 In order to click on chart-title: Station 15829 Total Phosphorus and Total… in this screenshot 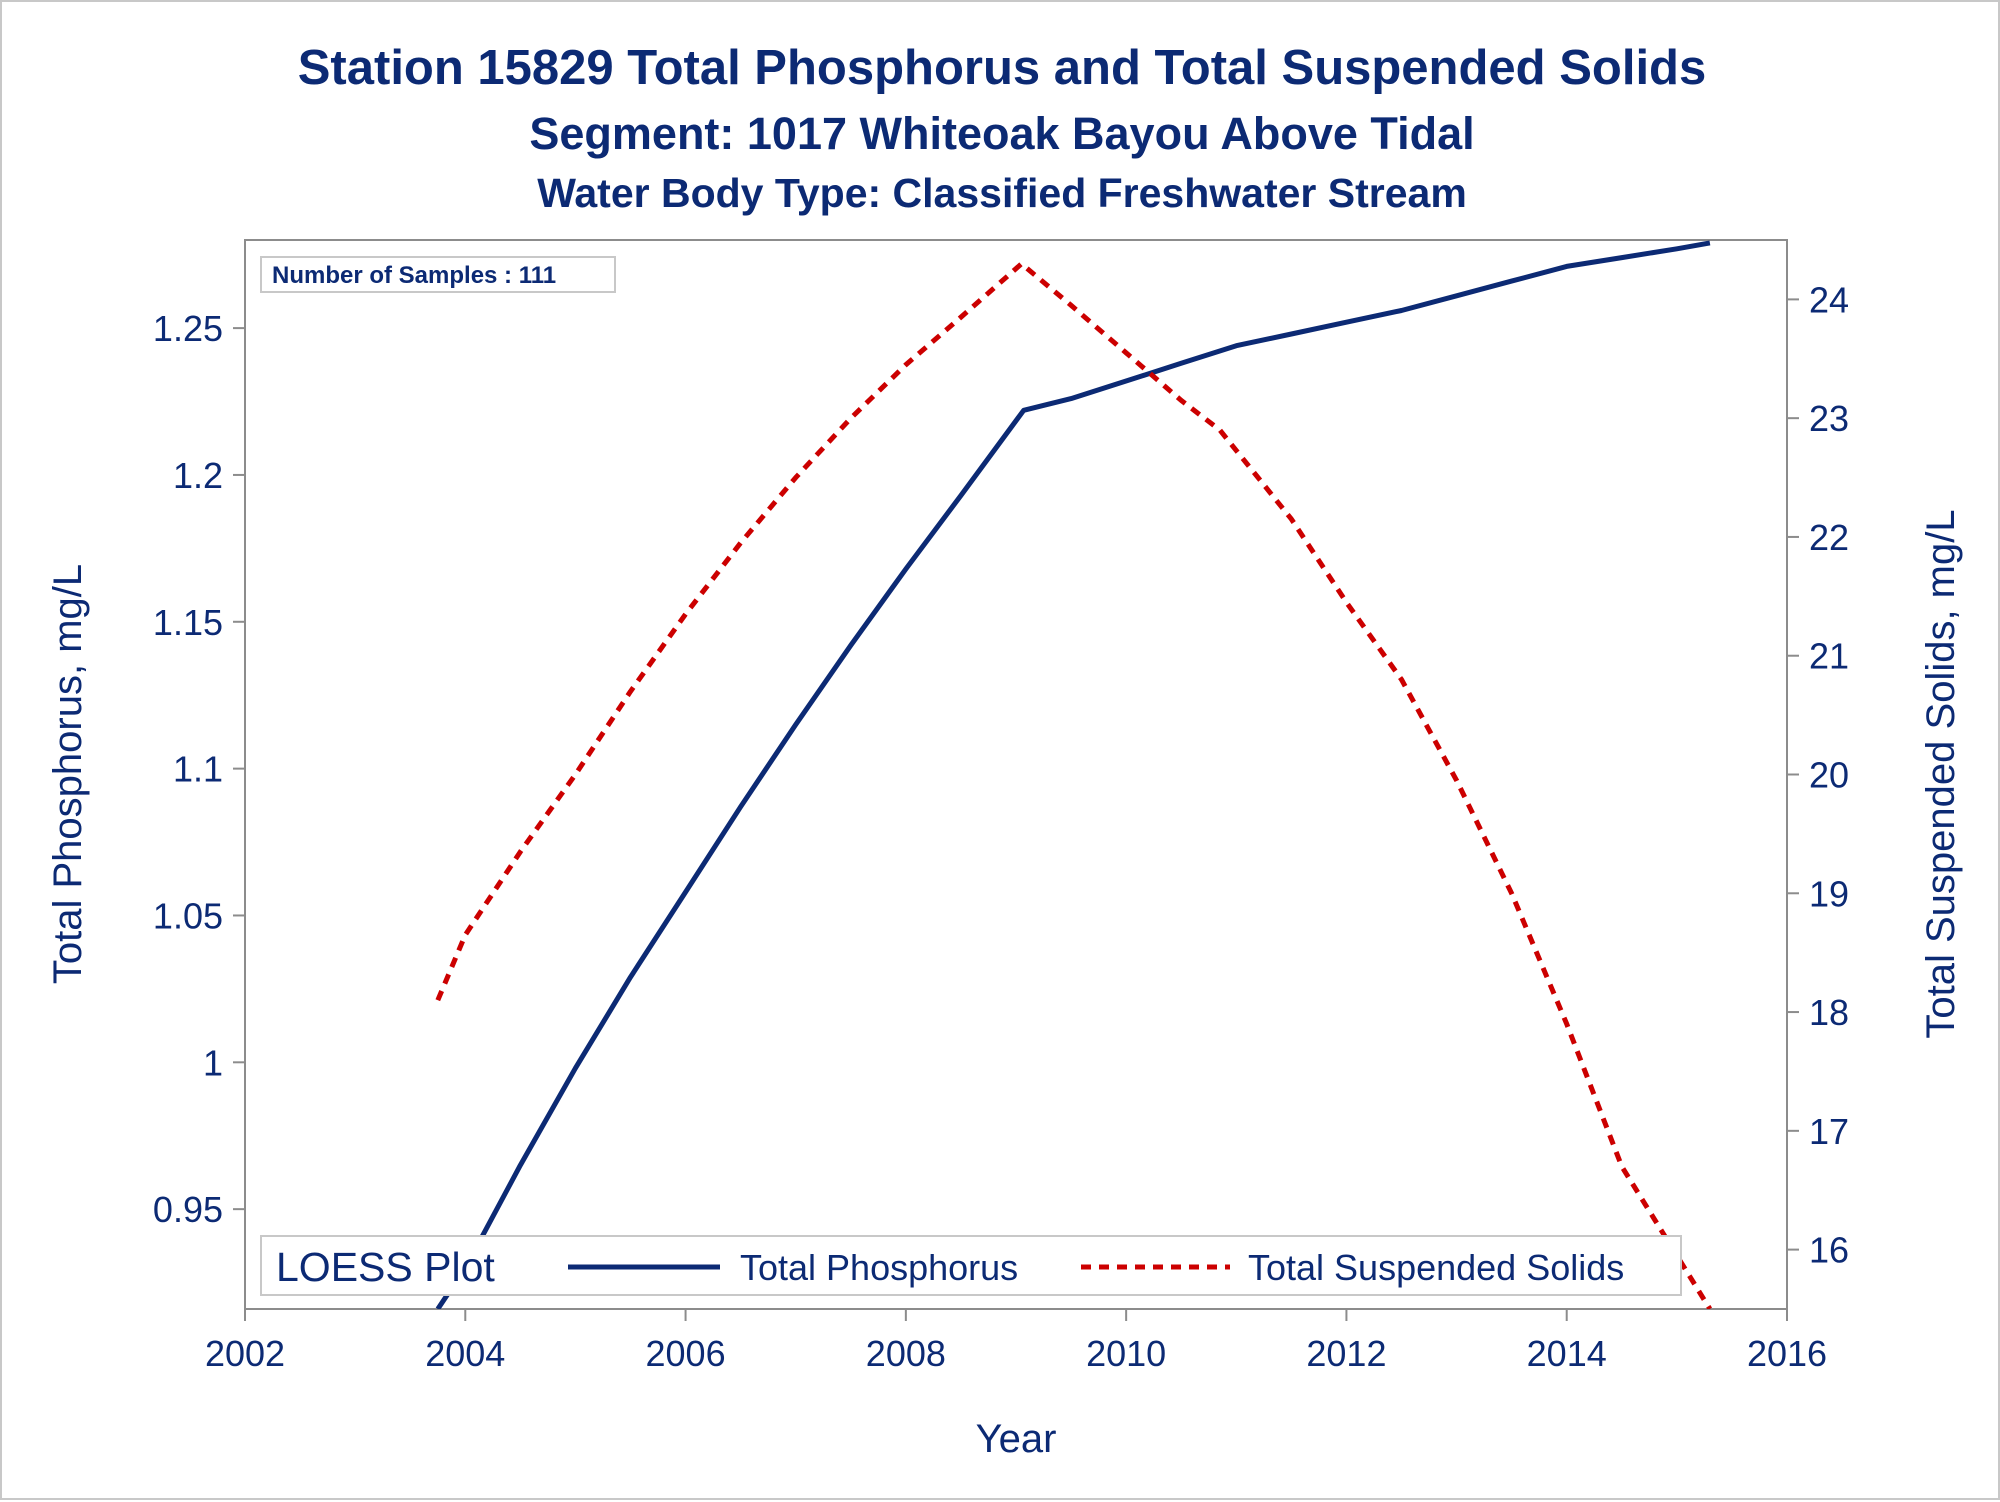, I will do `click(1002, 68)`.